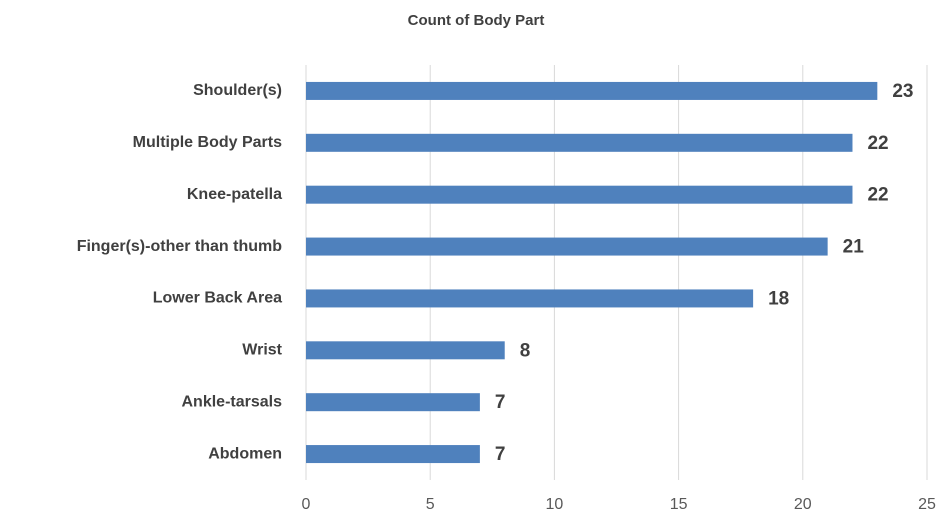  What do you see at coordinates (679, 504) in the screenshot?
I see `x-tick-label: 15` at bounding box center [679, 504].